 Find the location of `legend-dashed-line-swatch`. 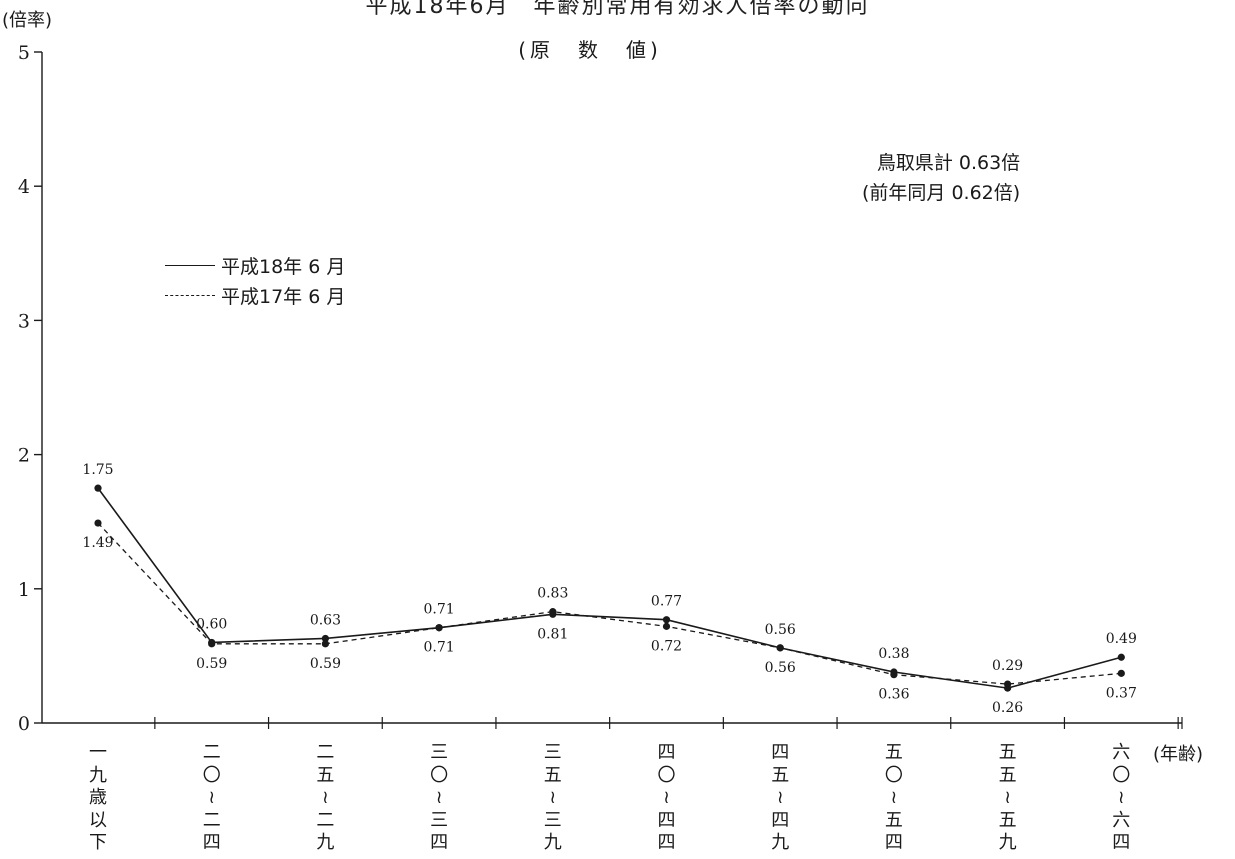

legend-dashed-line-swatch is located at coordinates (190, 295).